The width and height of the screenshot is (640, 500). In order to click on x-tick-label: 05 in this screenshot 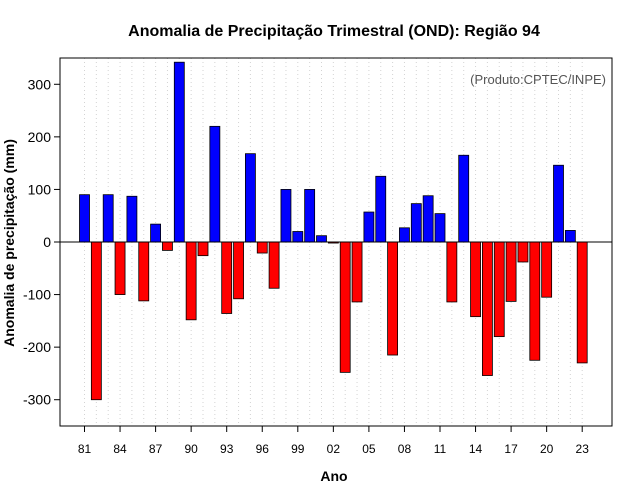, I will do `click(369, 449)`.